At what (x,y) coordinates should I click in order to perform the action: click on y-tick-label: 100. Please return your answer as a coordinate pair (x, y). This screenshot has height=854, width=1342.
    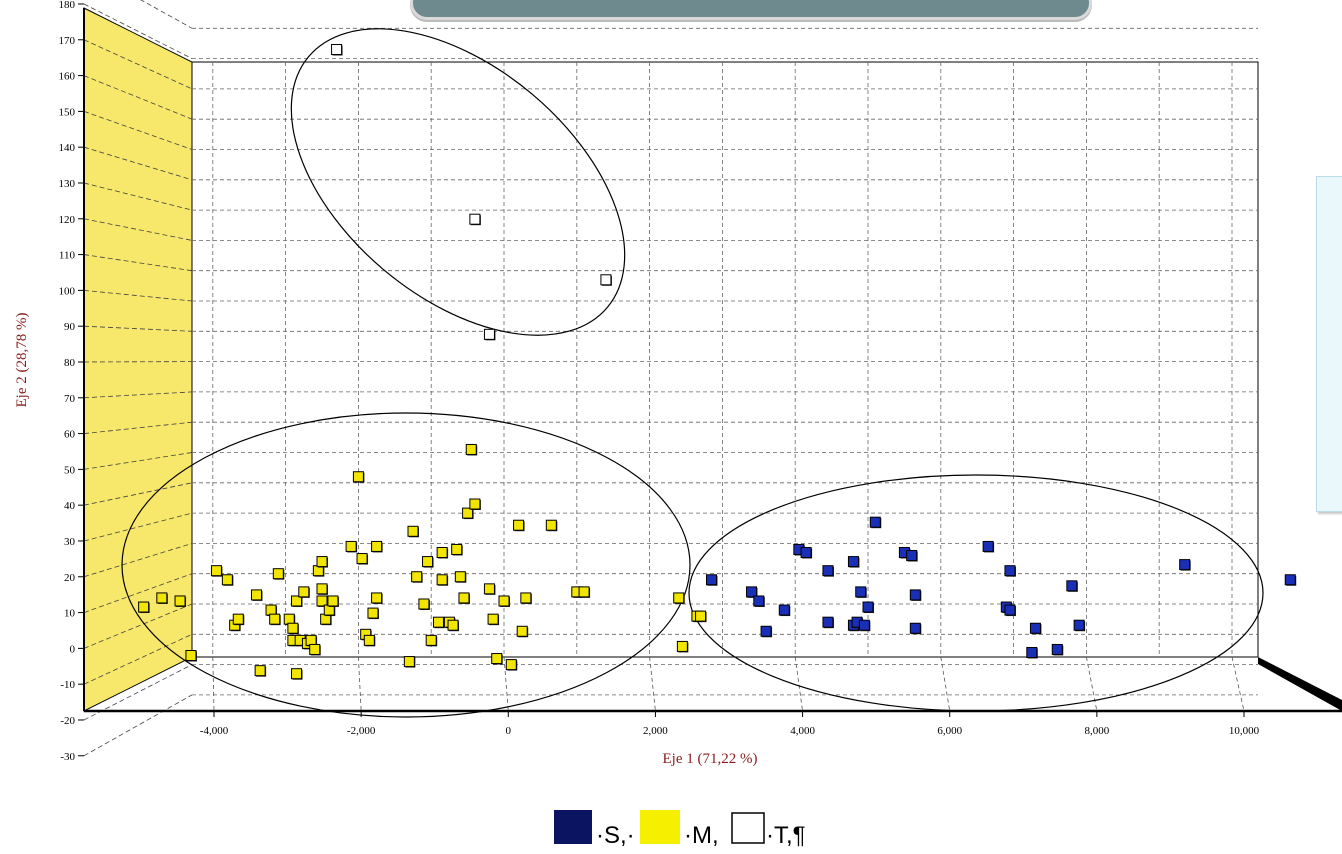
    Looking at the image, I should click on (67, 291).